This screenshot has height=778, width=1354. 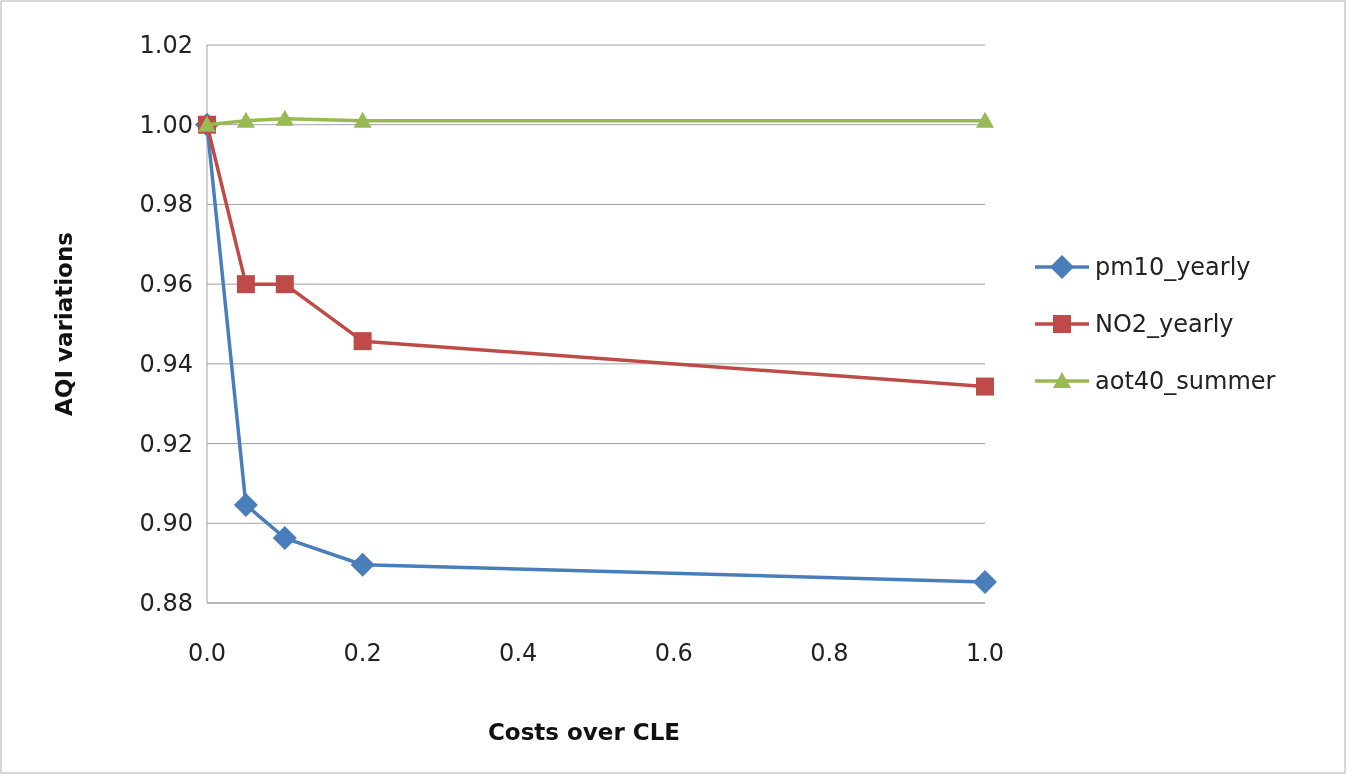 I want to click on y-tick-label: 0.88, so click(x=166, y=603).